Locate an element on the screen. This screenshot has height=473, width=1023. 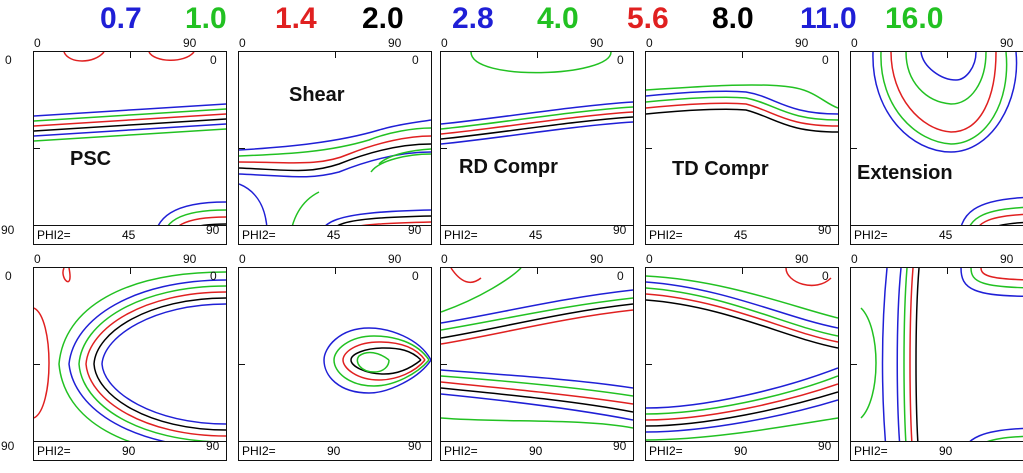
legend-level-7: 8.0 is located at coordinates (733, 18).